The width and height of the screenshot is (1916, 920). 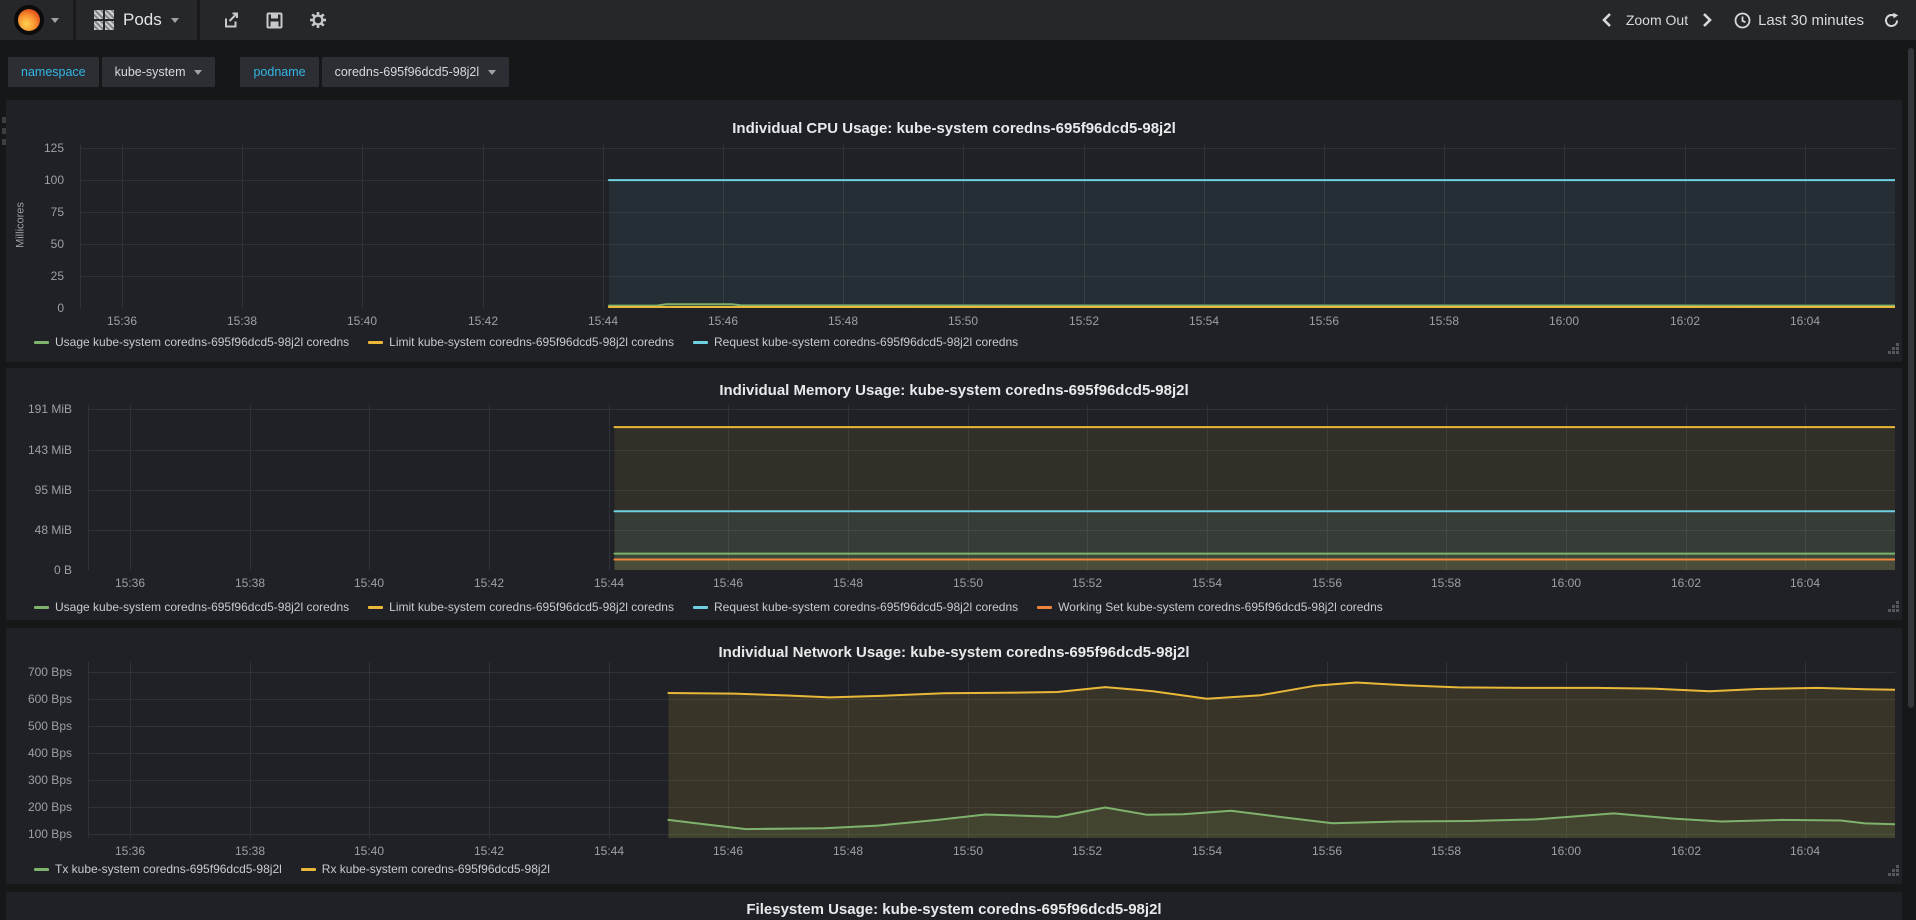 What do you see at coordinates (49, 725) in the screenshot?
I see `y-tick-label: 500 Bps` at bounding box center [49, 725].